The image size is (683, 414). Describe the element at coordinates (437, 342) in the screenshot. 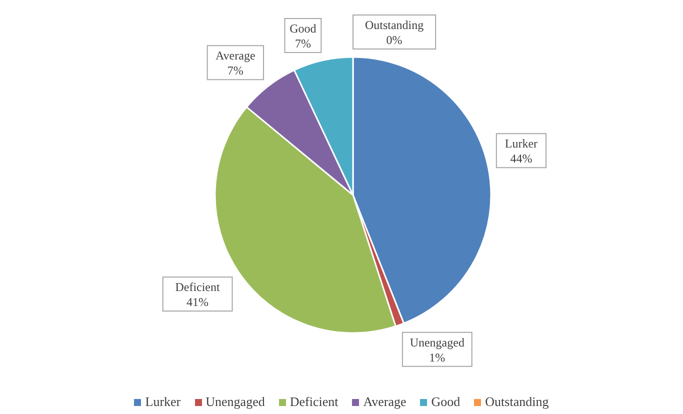

I see `slice-label: Unengaged` at that location.